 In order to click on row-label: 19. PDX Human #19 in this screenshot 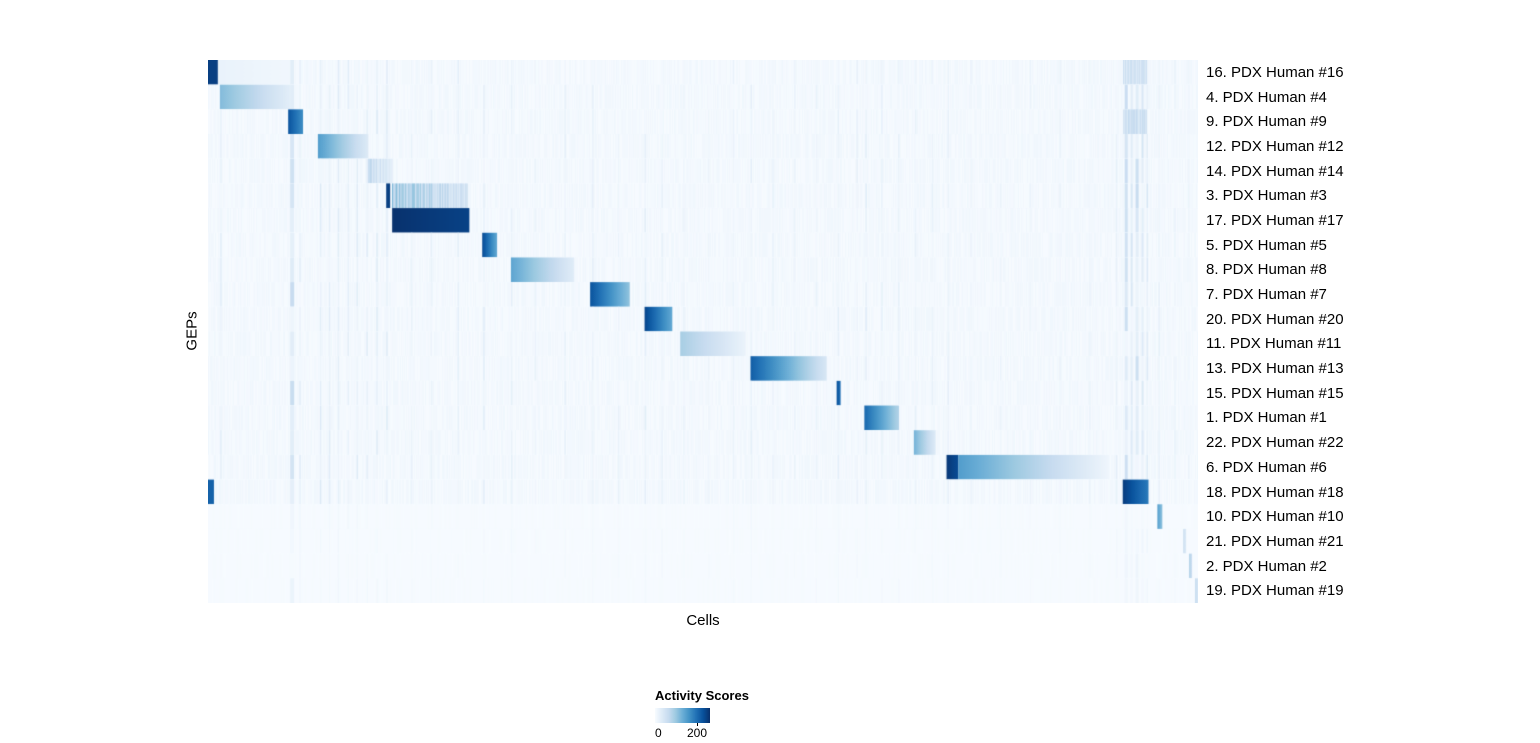, I will do `click(1275, 591)`.